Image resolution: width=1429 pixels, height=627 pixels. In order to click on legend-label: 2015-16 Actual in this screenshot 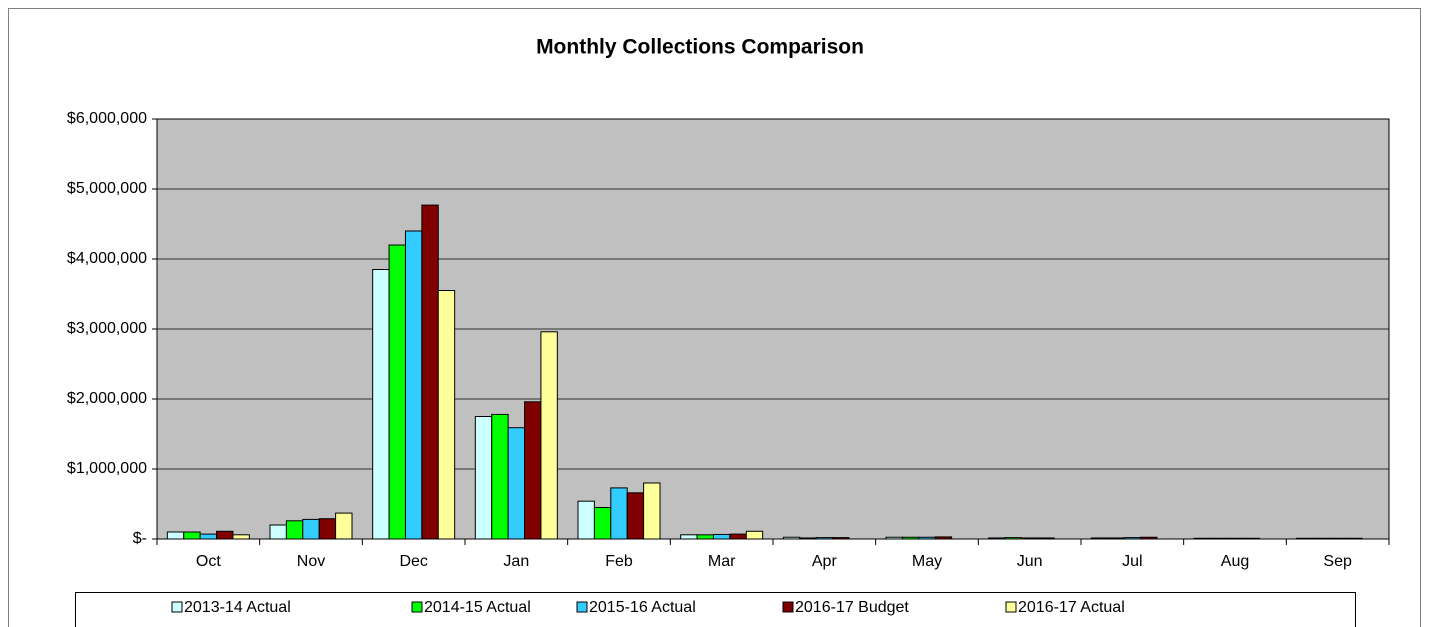, I will do `click(642, 607)`.